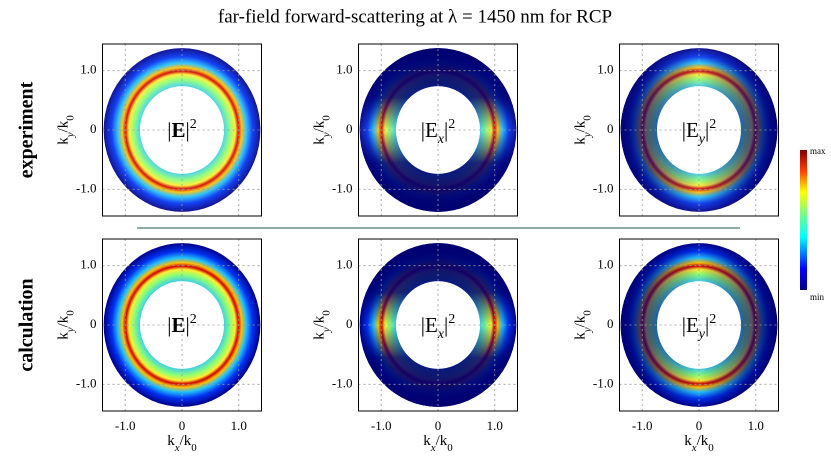  I want to click on colorbar, so click(803, 220).